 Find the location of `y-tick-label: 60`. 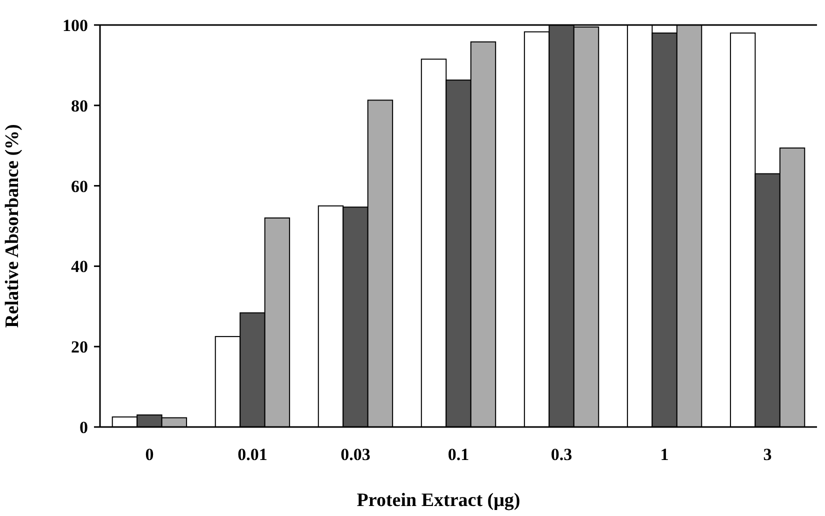

y-tick-label: 60 is located at coordinates (79, 186).